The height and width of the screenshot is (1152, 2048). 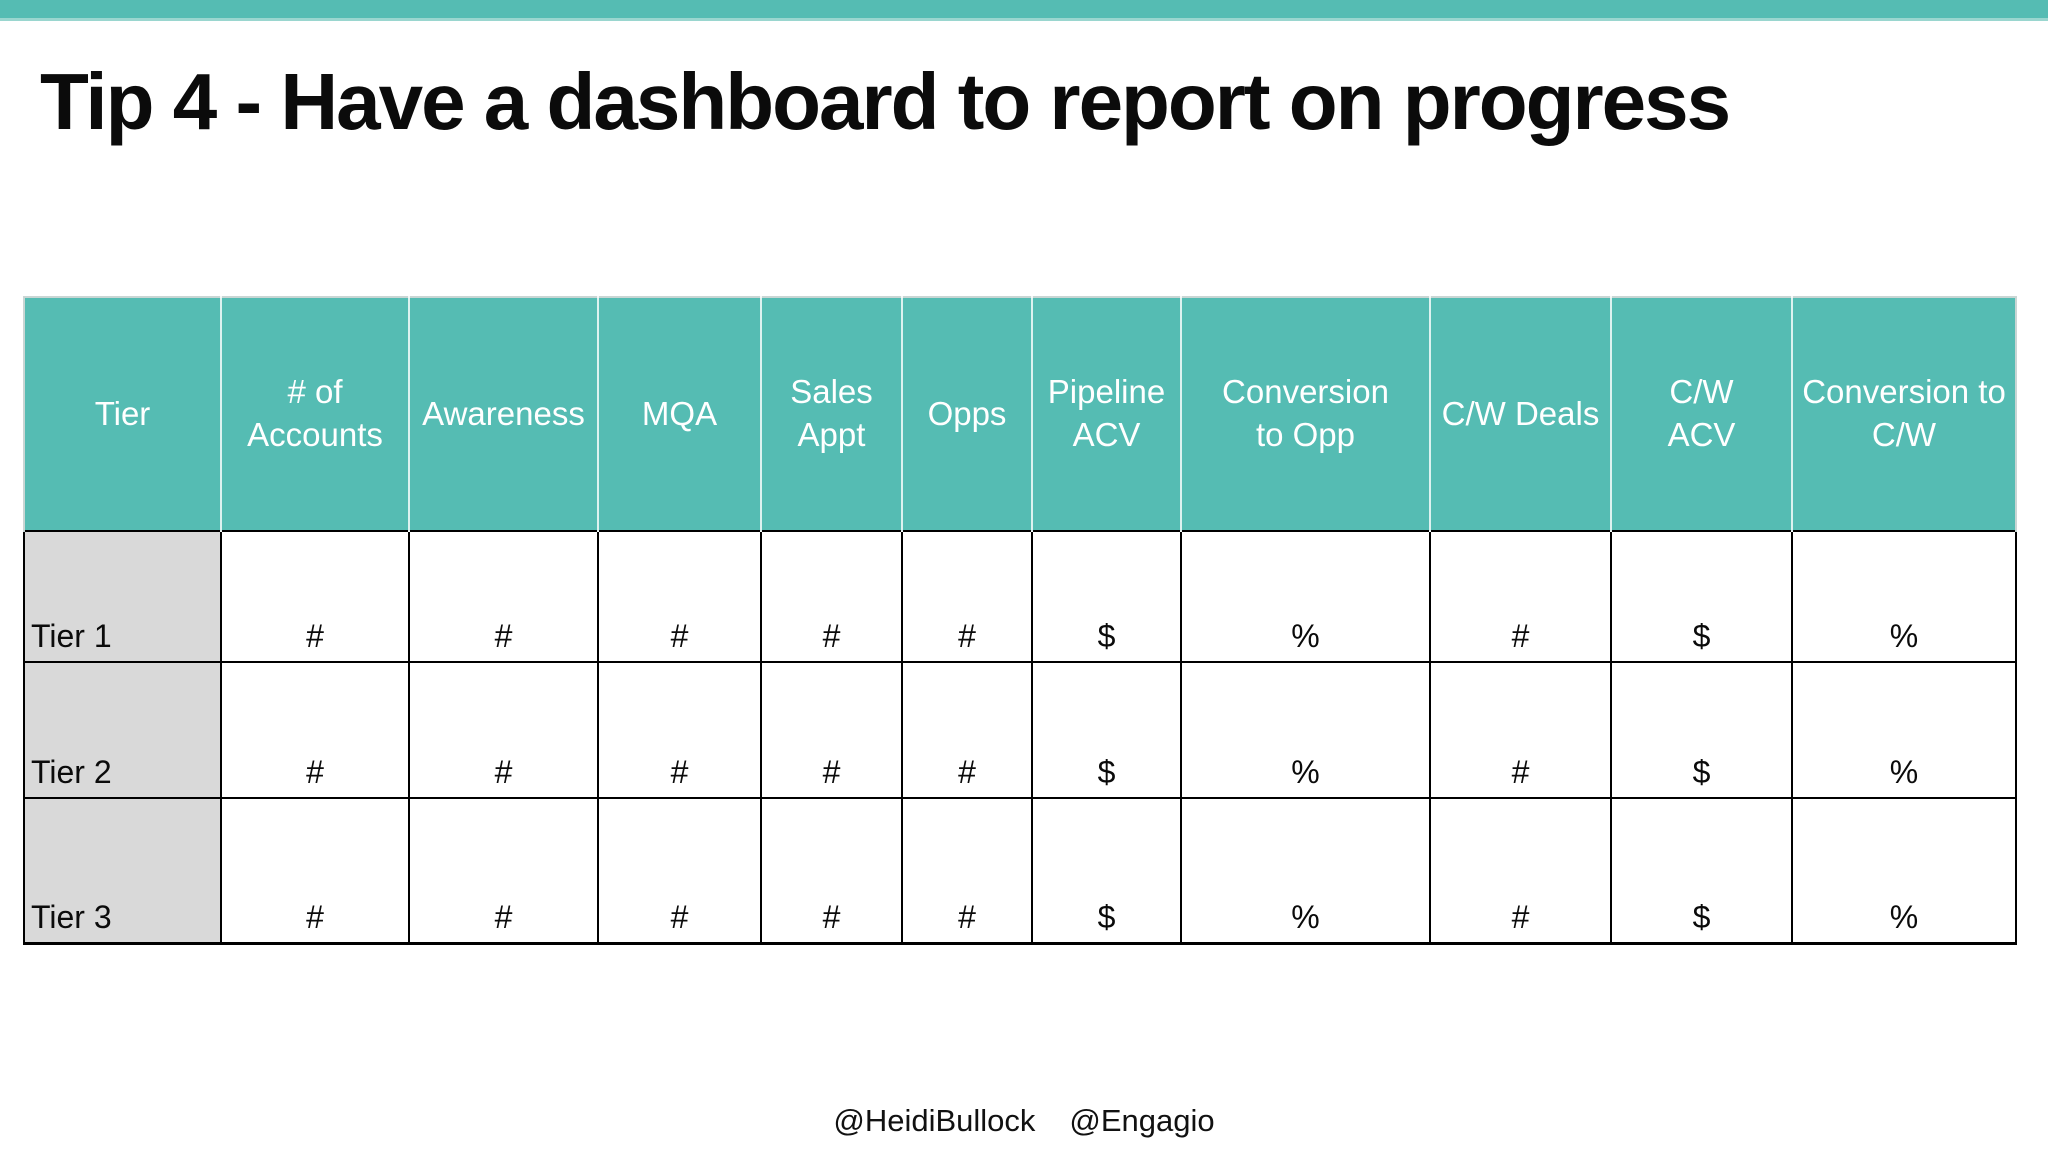 I want to click on column-header-pipeline-acv: Pipeline ACV, so click(x=1107, y=413).